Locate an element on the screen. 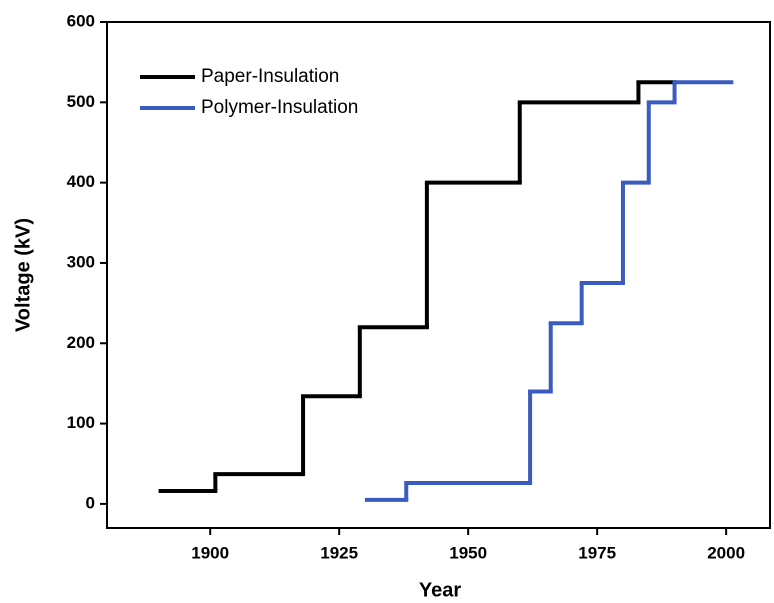  y-tick-label: 500 is located at coordinates (81, 101).